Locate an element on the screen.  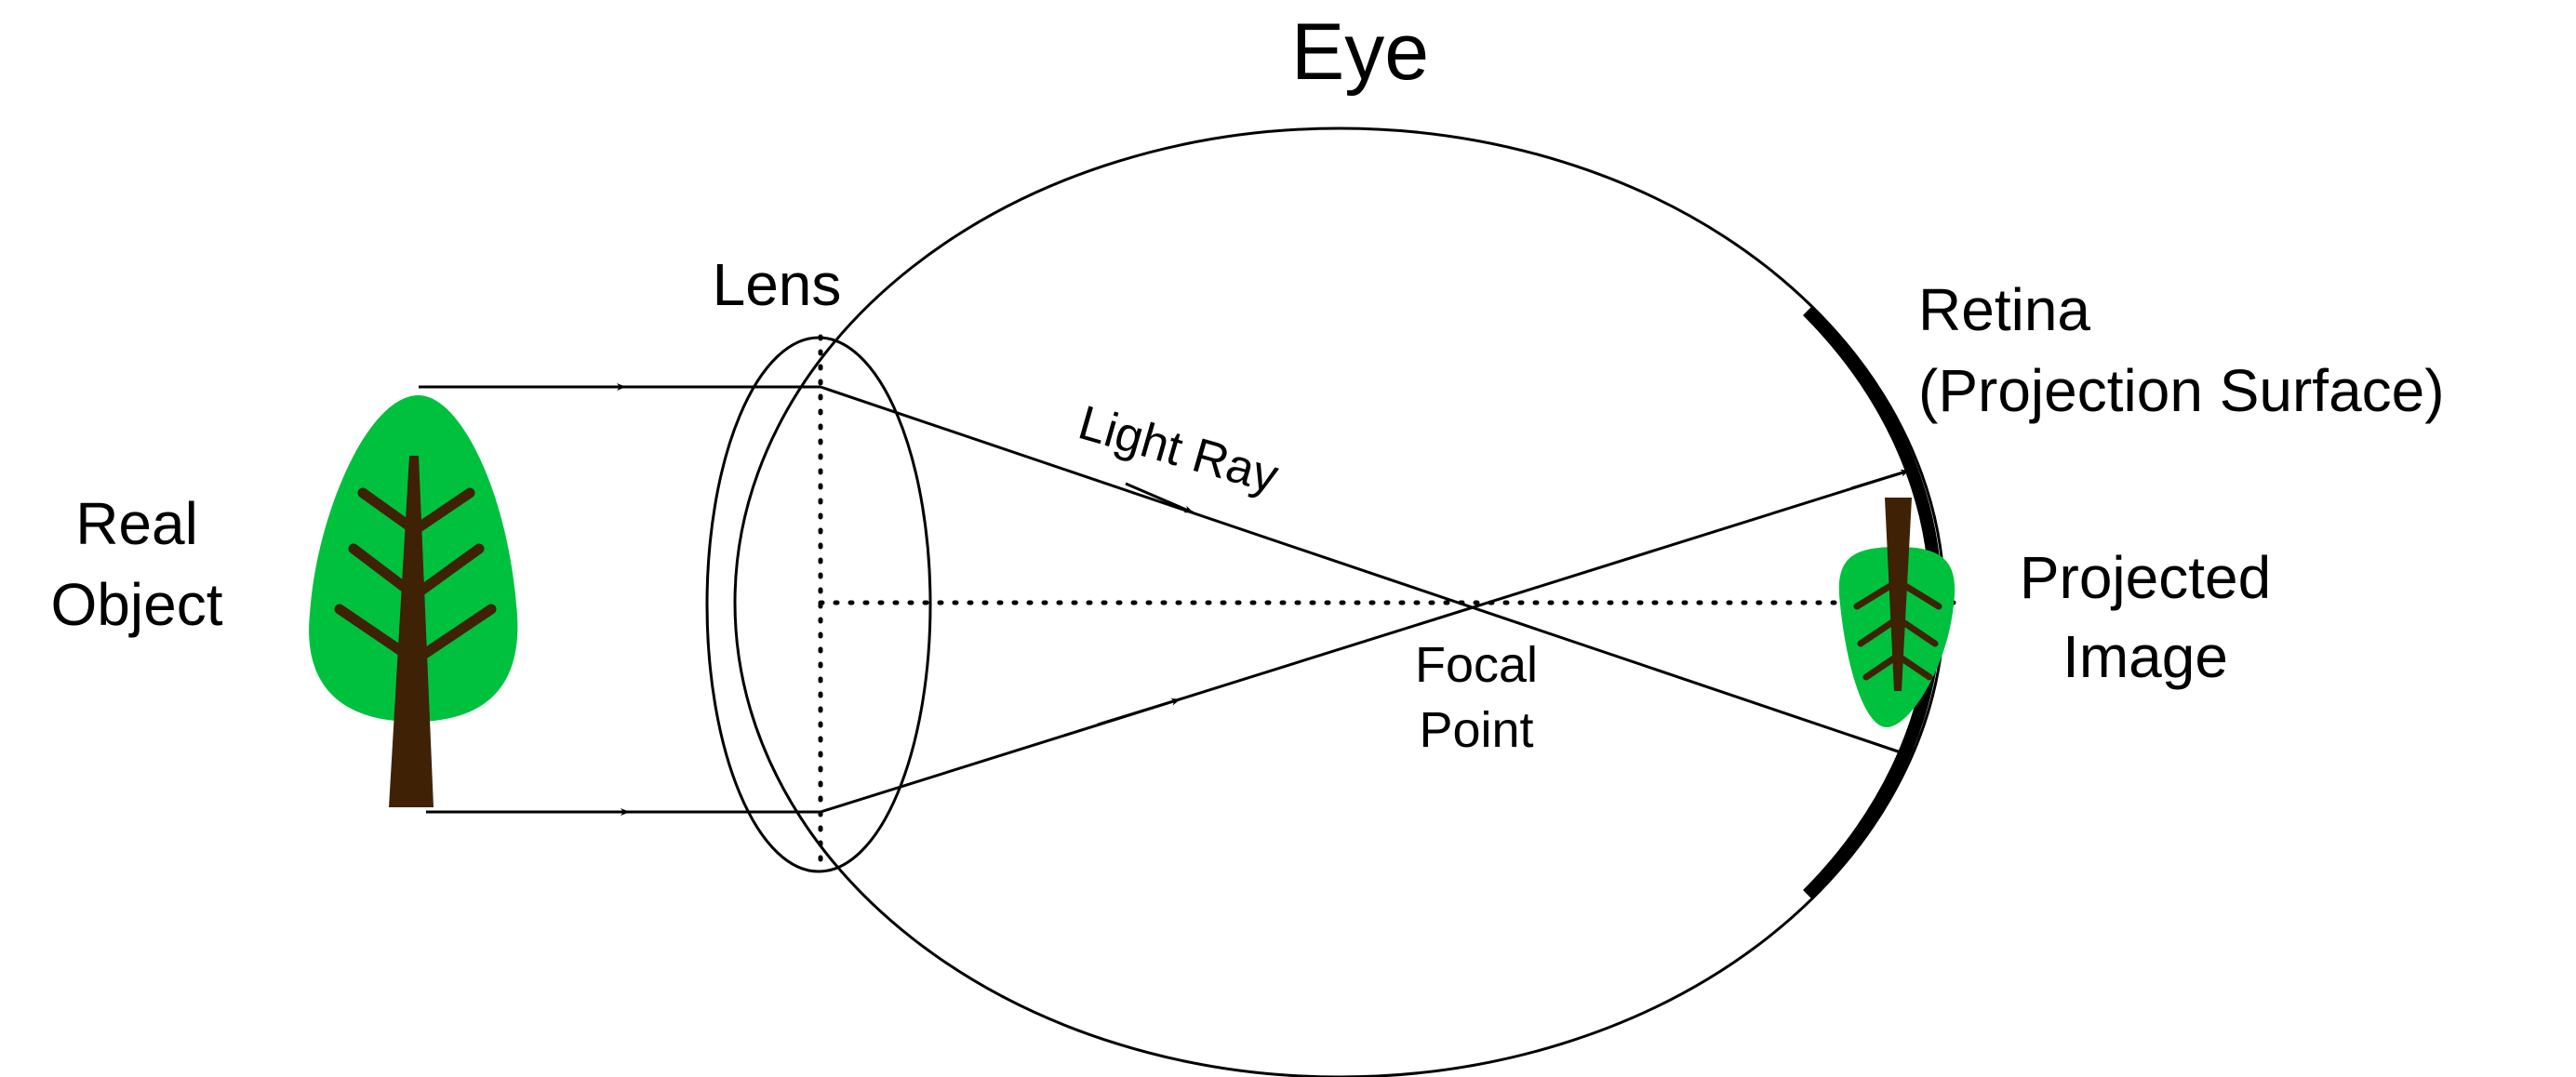
real-object-label-line2: Object is located at coordinates (137, 604).